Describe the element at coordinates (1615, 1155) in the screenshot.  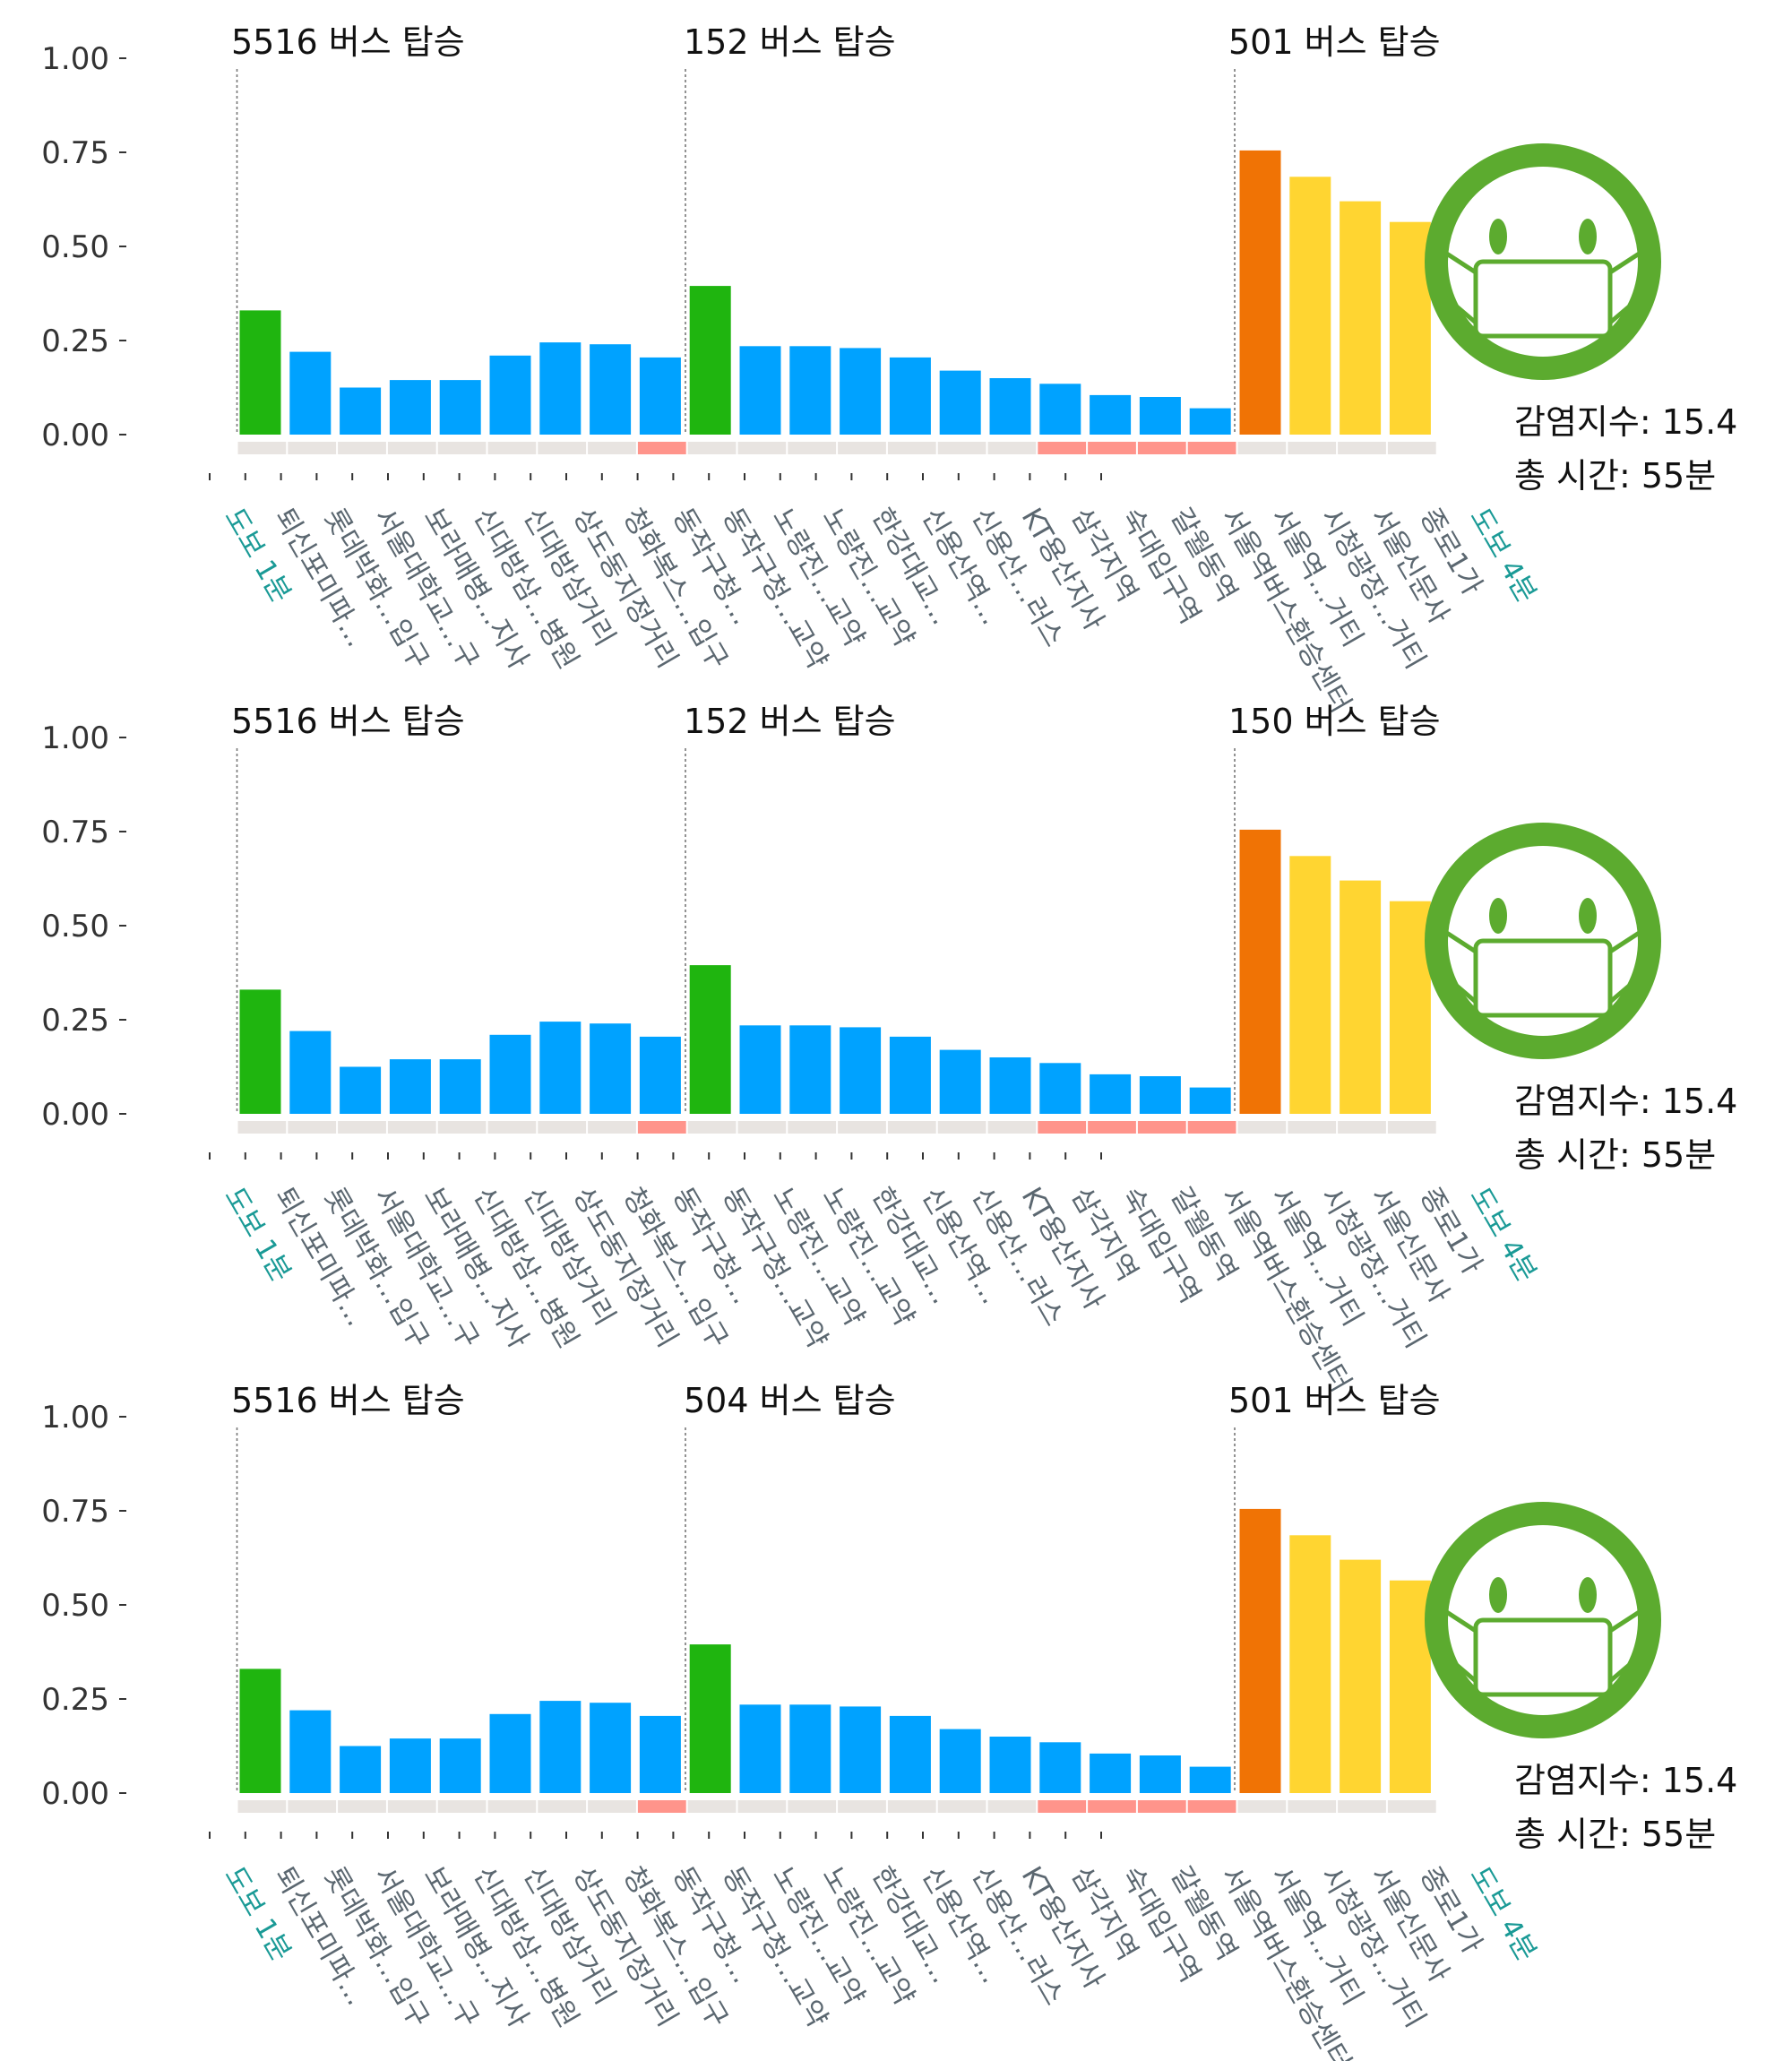
I see `total-time: 총 시간: 55분` at that location.